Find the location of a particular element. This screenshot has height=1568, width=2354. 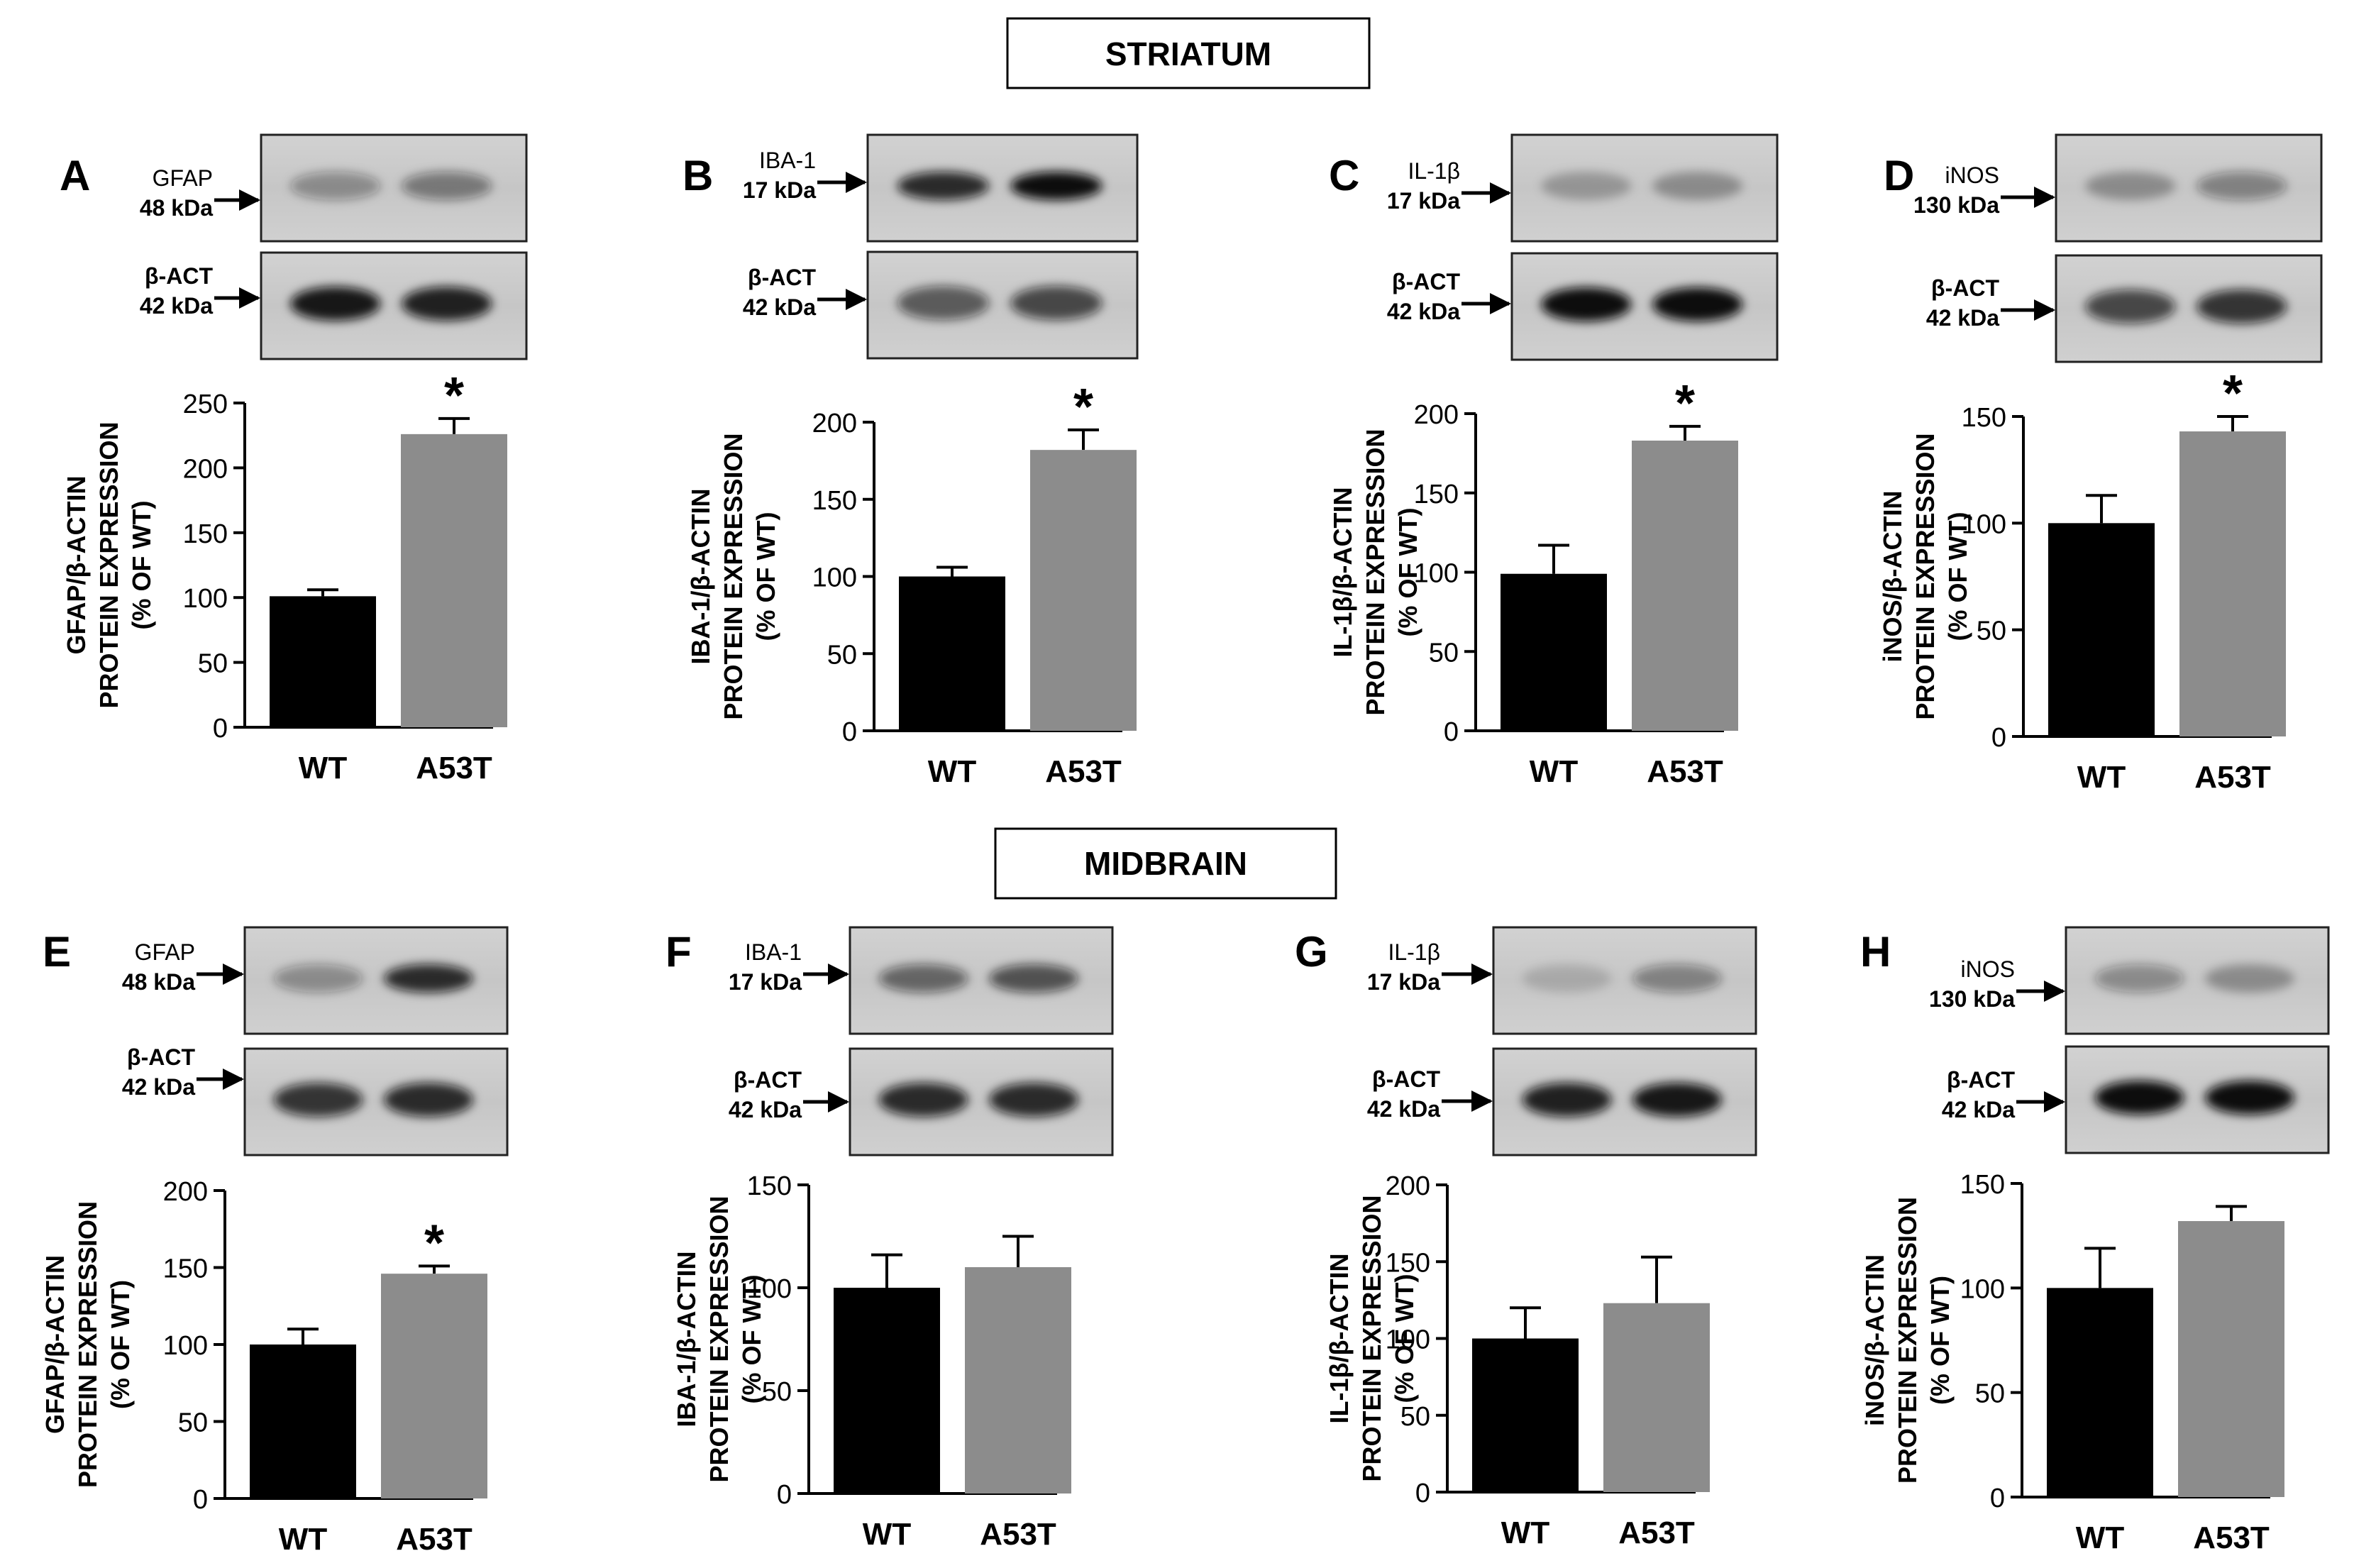

section-title: STRIATUM is located at coordinates (1188, 53).